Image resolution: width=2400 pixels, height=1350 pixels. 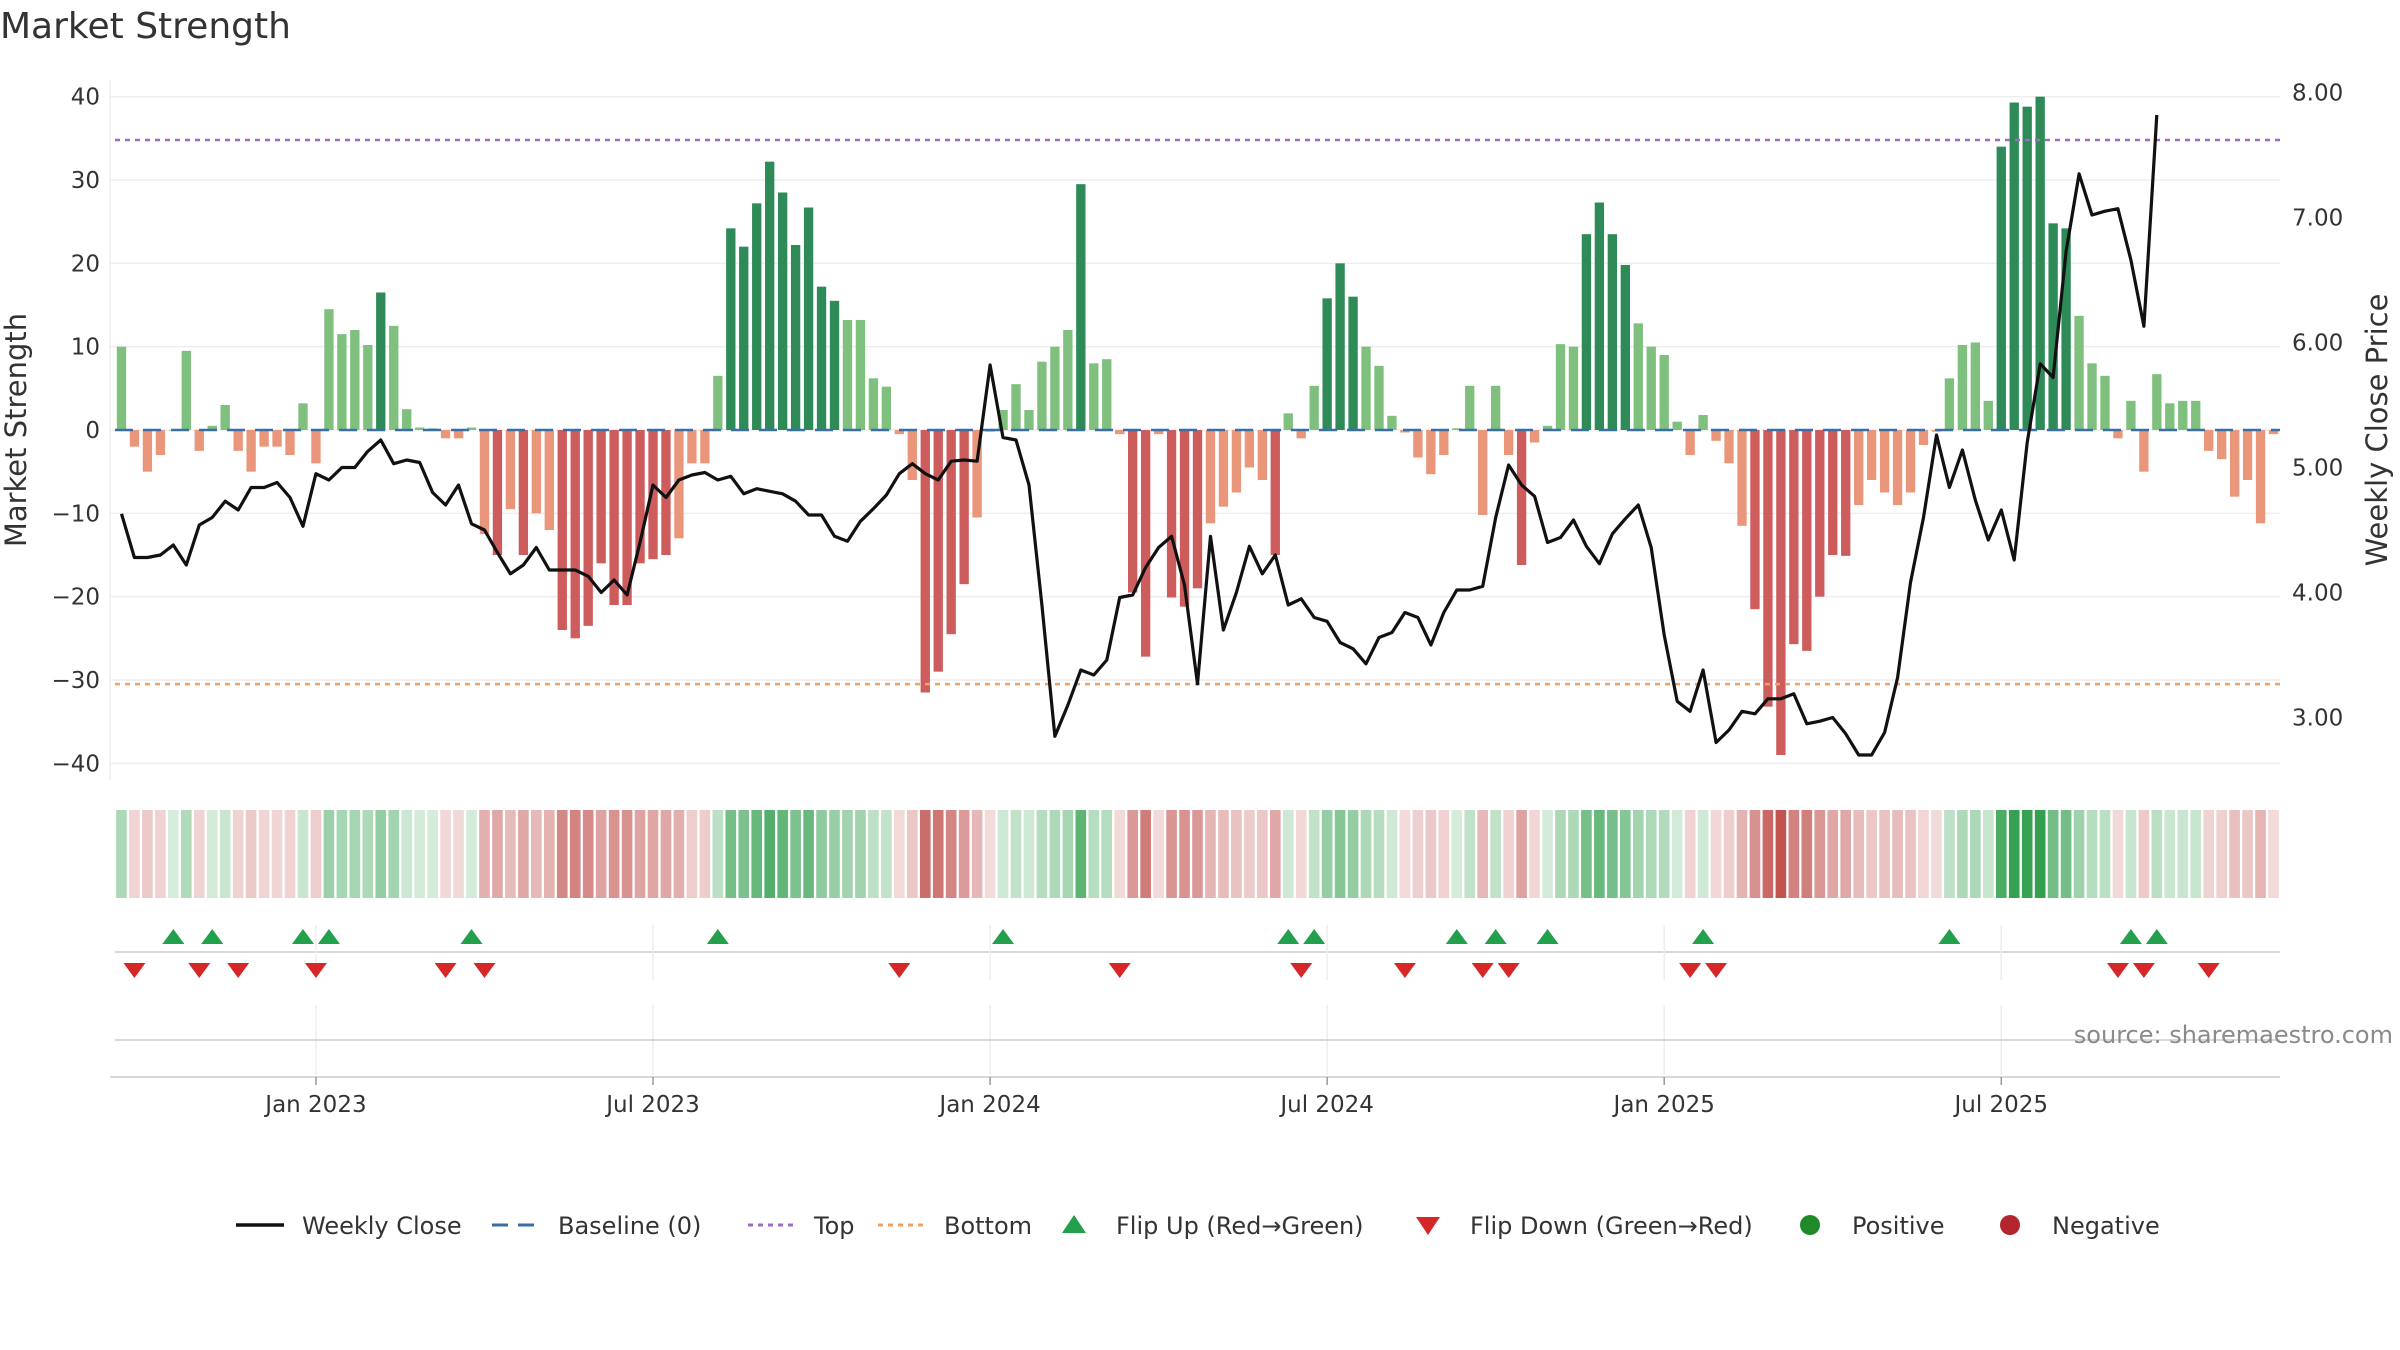 I want to click on y2-axis: 8.00 7.00 6.00 5.00 4.00 3.00, so click(x=2317, y=406).